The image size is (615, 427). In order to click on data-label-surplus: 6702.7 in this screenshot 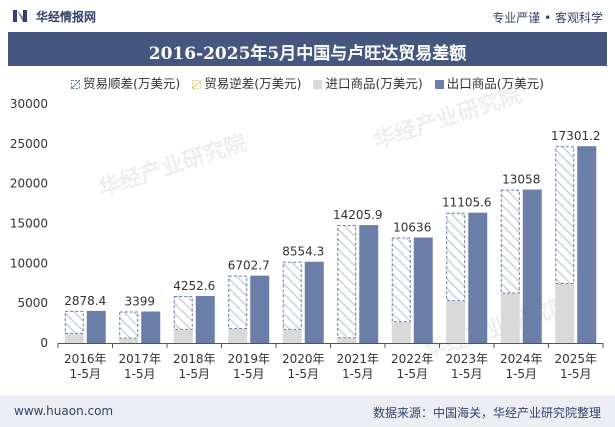, I will do `click(249, 266)`.